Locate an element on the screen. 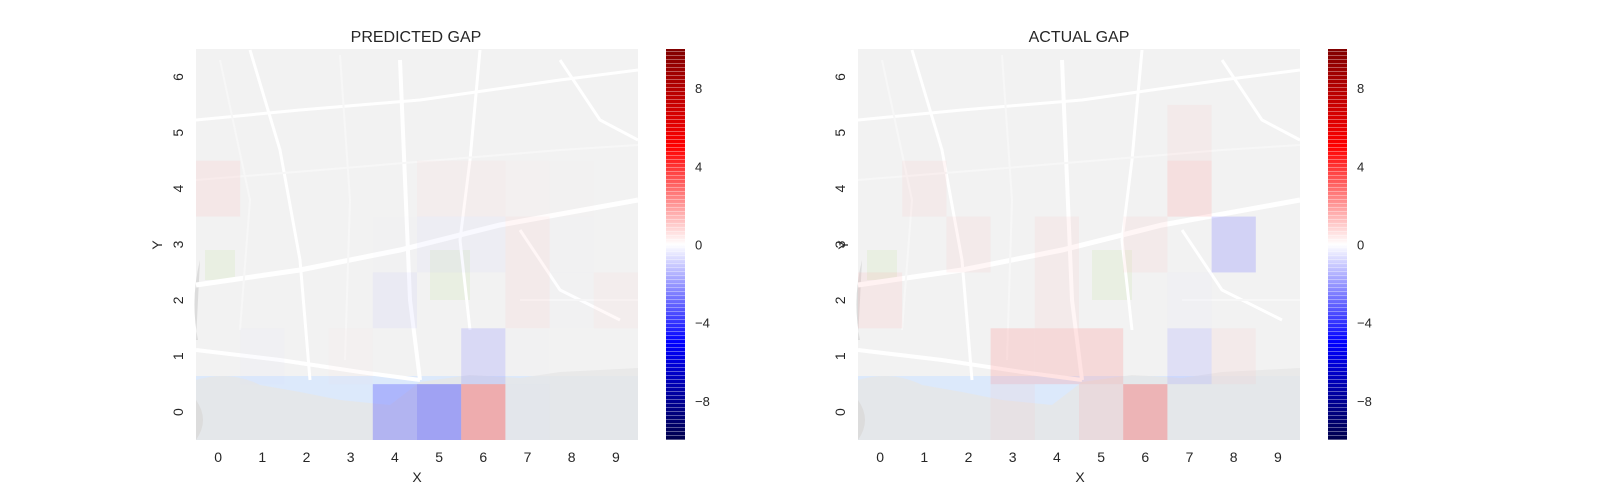  colorbar-tick-label: 0 is located at coordinates (1360, 245).